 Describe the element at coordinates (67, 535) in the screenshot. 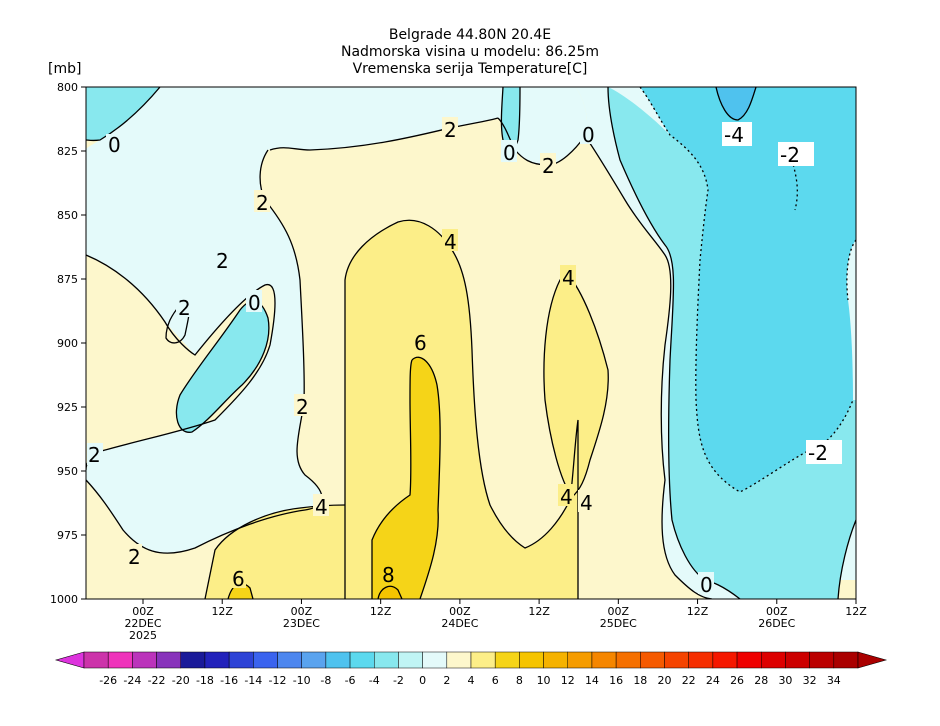

I see `y-tick-label: 975` at that location.